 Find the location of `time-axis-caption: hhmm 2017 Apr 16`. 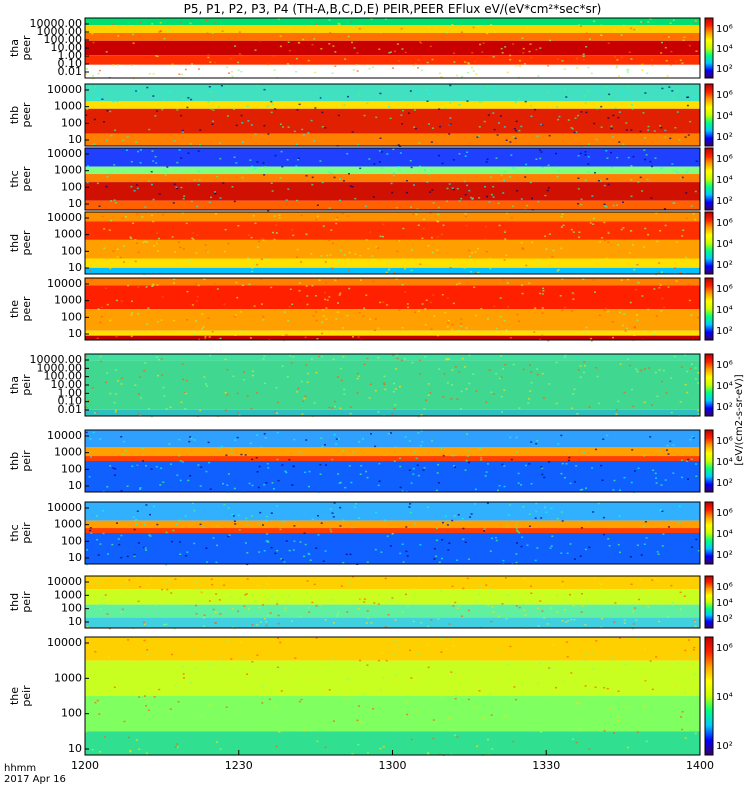

time-axis-caption: hhmm 2017 Apr 16 is located at coordinates (35, 774).